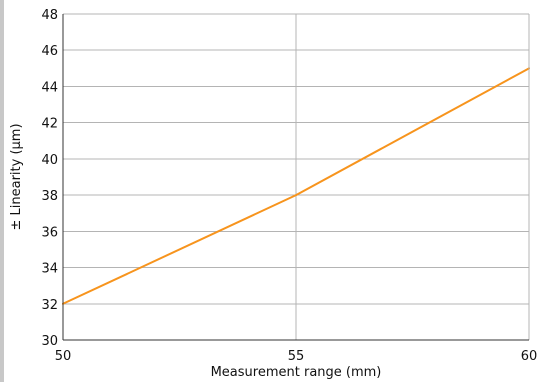 Image resolution: width=541 pixels, height=382 pixels. What do you see at coordinates (49, 160) in the screenshot?
I see `y-tick-label-40: 40` at bounding box center [49, 160].